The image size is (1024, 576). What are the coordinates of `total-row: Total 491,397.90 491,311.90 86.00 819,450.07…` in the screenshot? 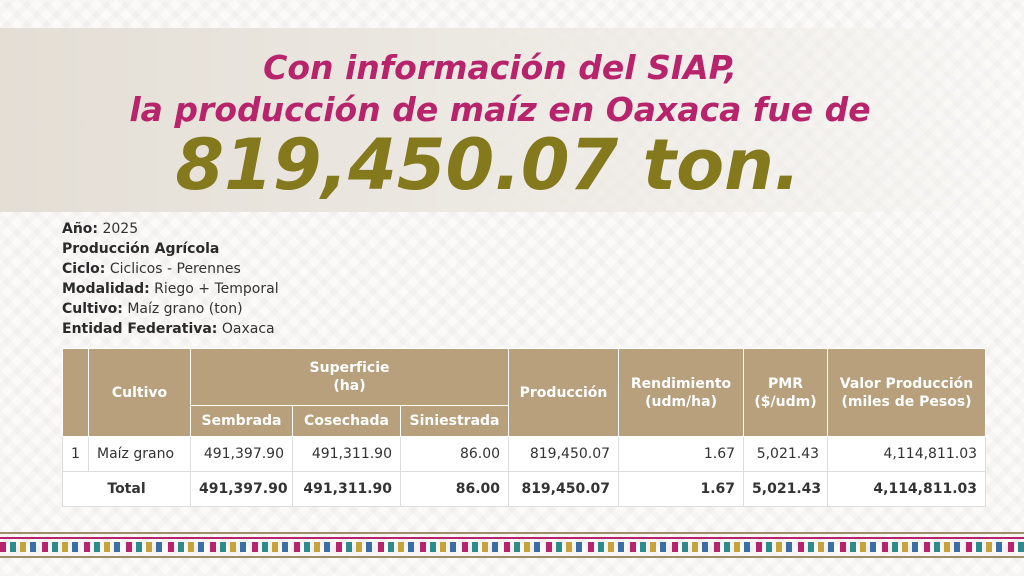 It's located at (524, 489).